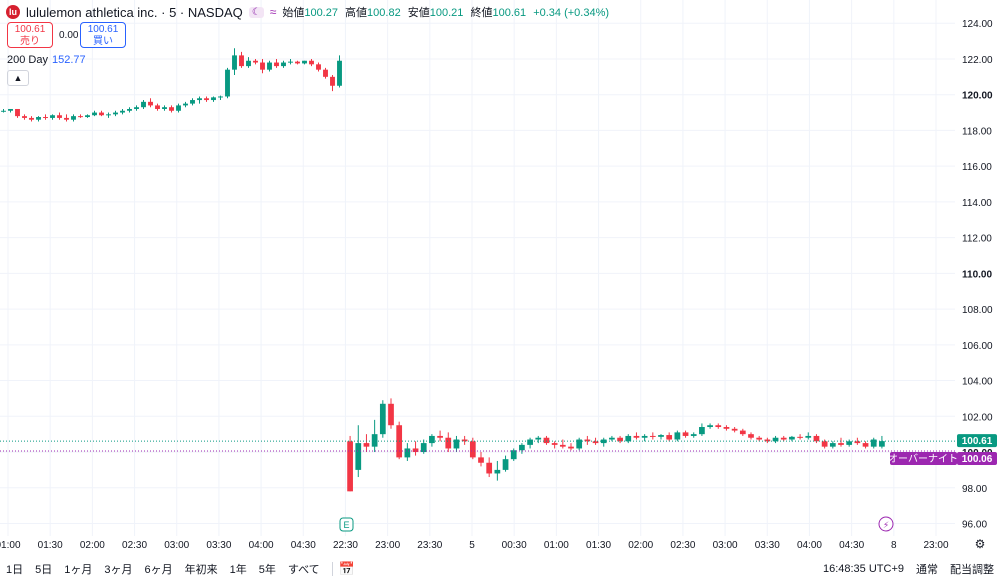 The width and height of the screenshot is (1000, 580). Describe the element at coordinates (303, 570) in the screenshot. I see `range-button: すべて` at that location.